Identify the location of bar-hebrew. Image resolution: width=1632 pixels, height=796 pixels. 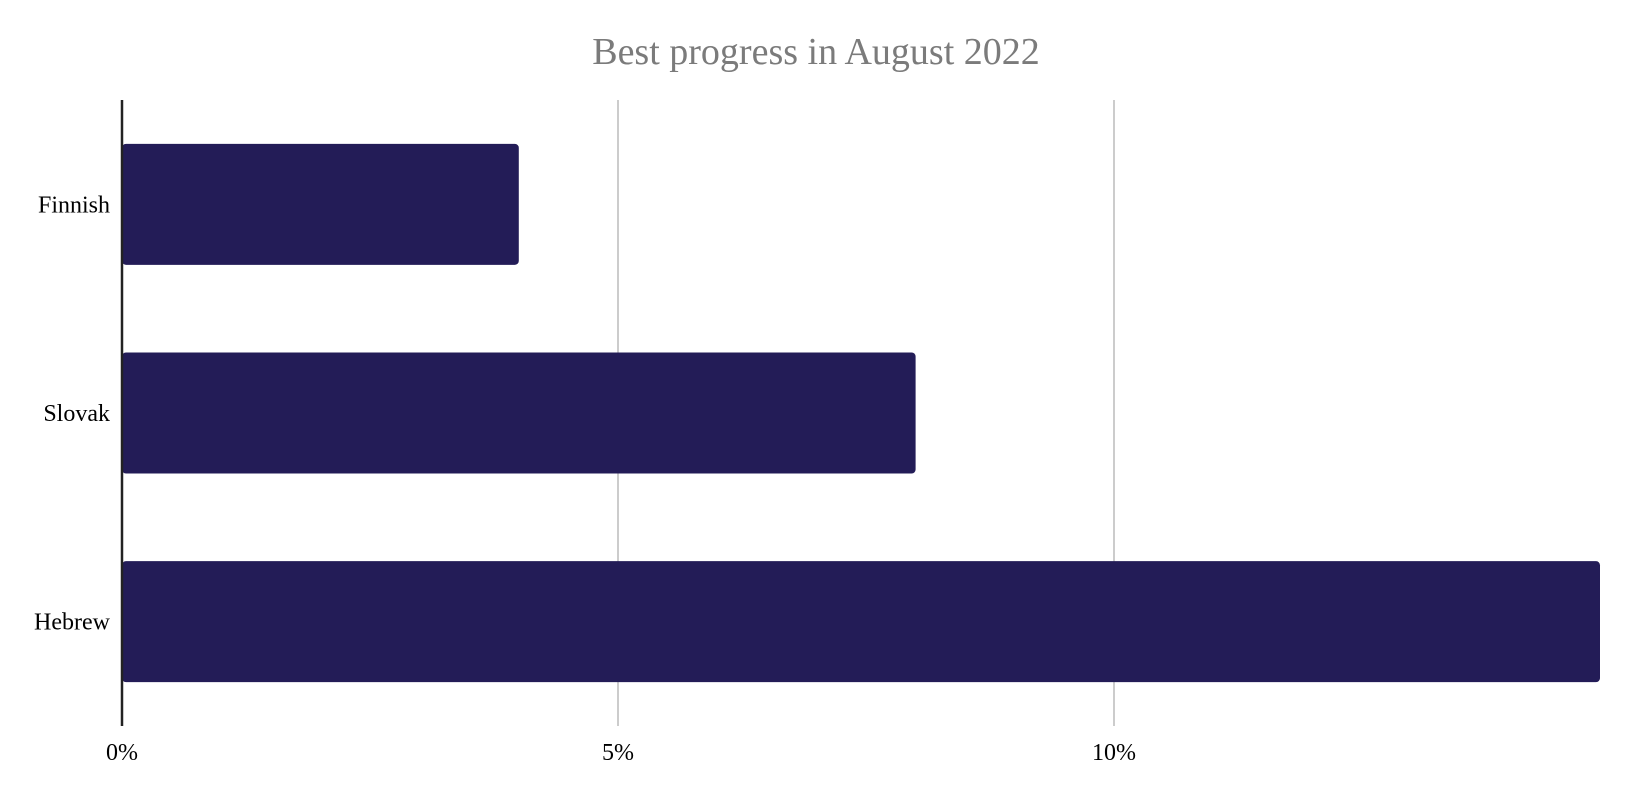
(861, 622).